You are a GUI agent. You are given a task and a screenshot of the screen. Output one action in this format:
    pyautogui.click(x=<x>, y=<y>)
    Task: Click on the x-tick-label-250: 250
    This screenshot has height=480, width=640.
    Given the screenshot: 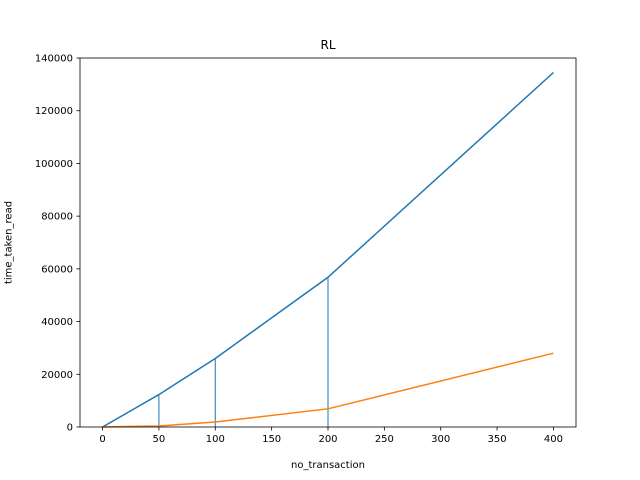 What is the action you would take?
    pyautogui.click(x=384, y=439)
    